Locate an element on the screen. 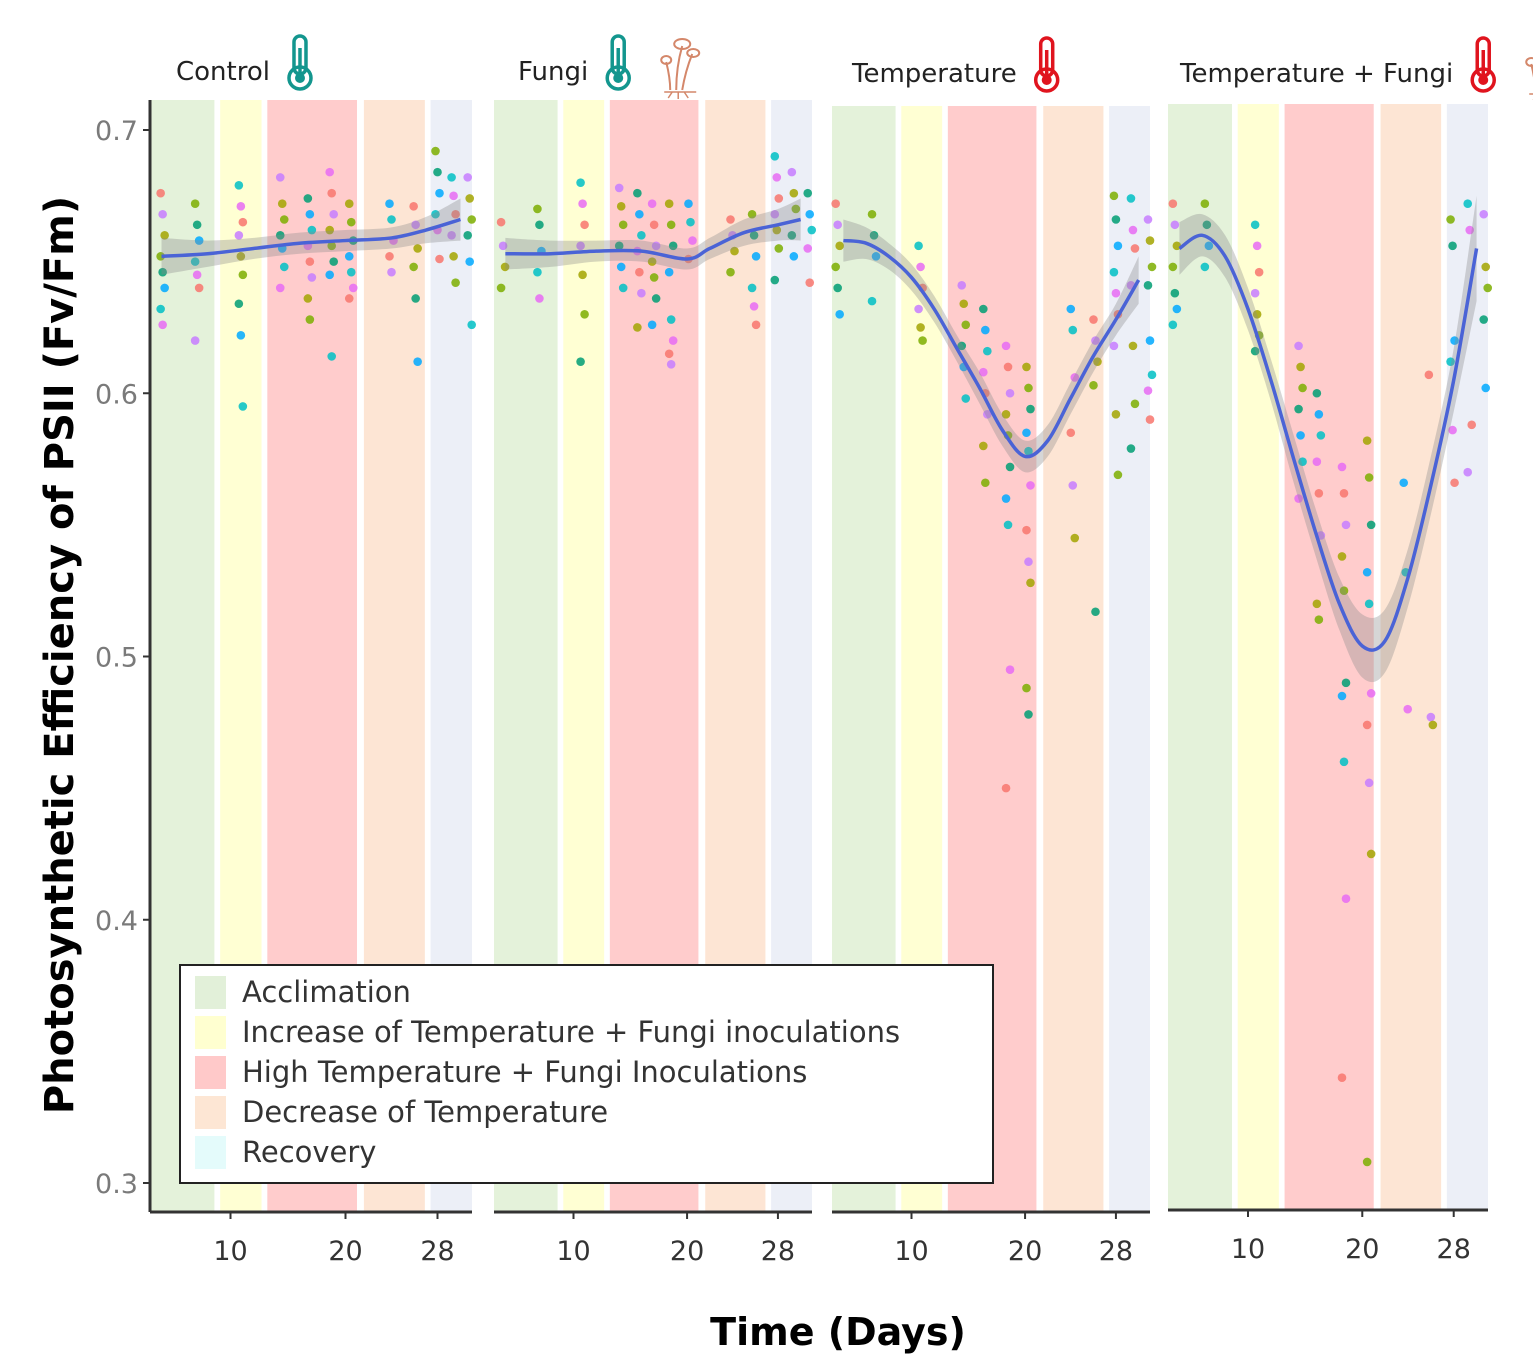 Image resolution: width=1533 pixels, height=1356 pixels. panel-title: Temperature + Fungi is located at coordinates (1316, 74).